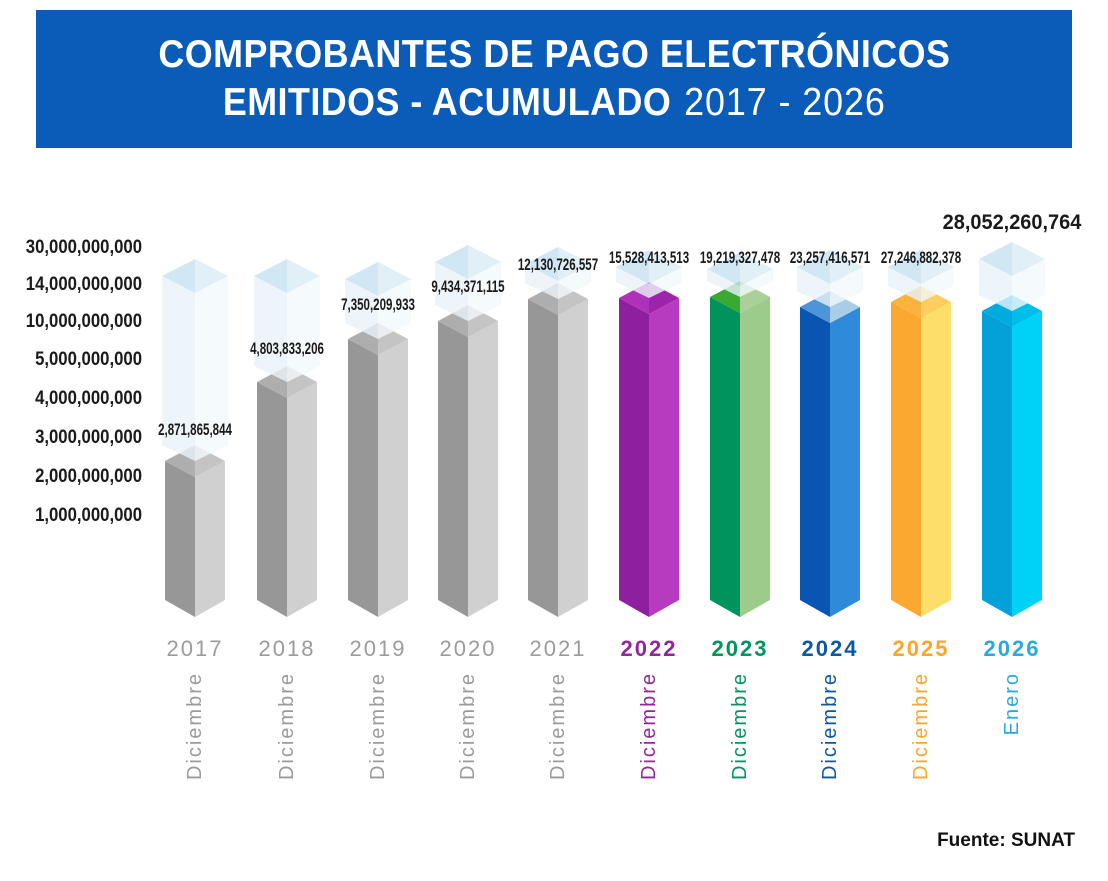  I want to click on y-axis-tick-label: 14,000,000,000, so click(83, 284).